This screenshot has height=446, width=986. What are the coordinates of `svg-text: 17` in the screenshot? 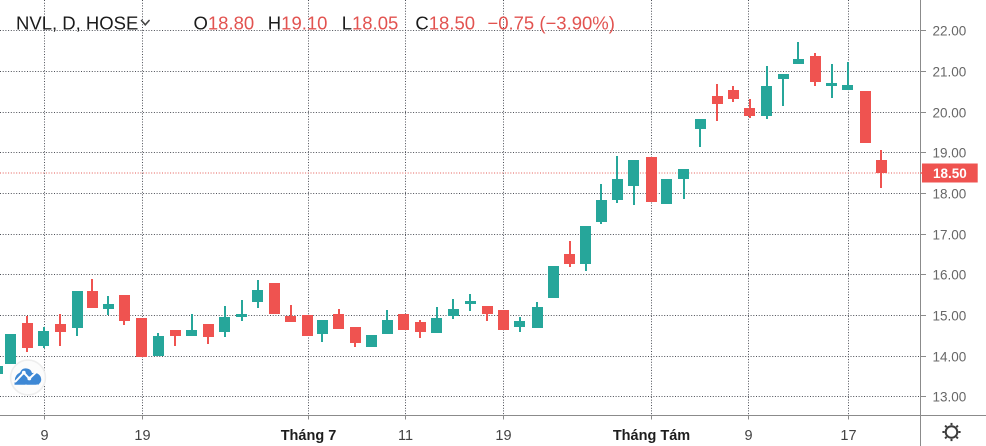 It's located at (848, 436).